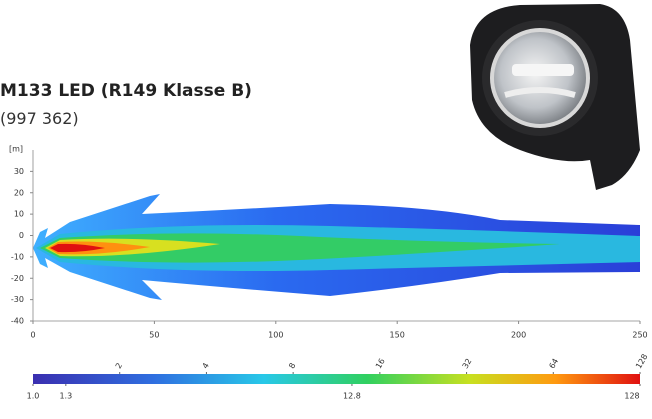 The image size is (652, 419). I want to click on y-tick-label: 20, so click(19, 192).